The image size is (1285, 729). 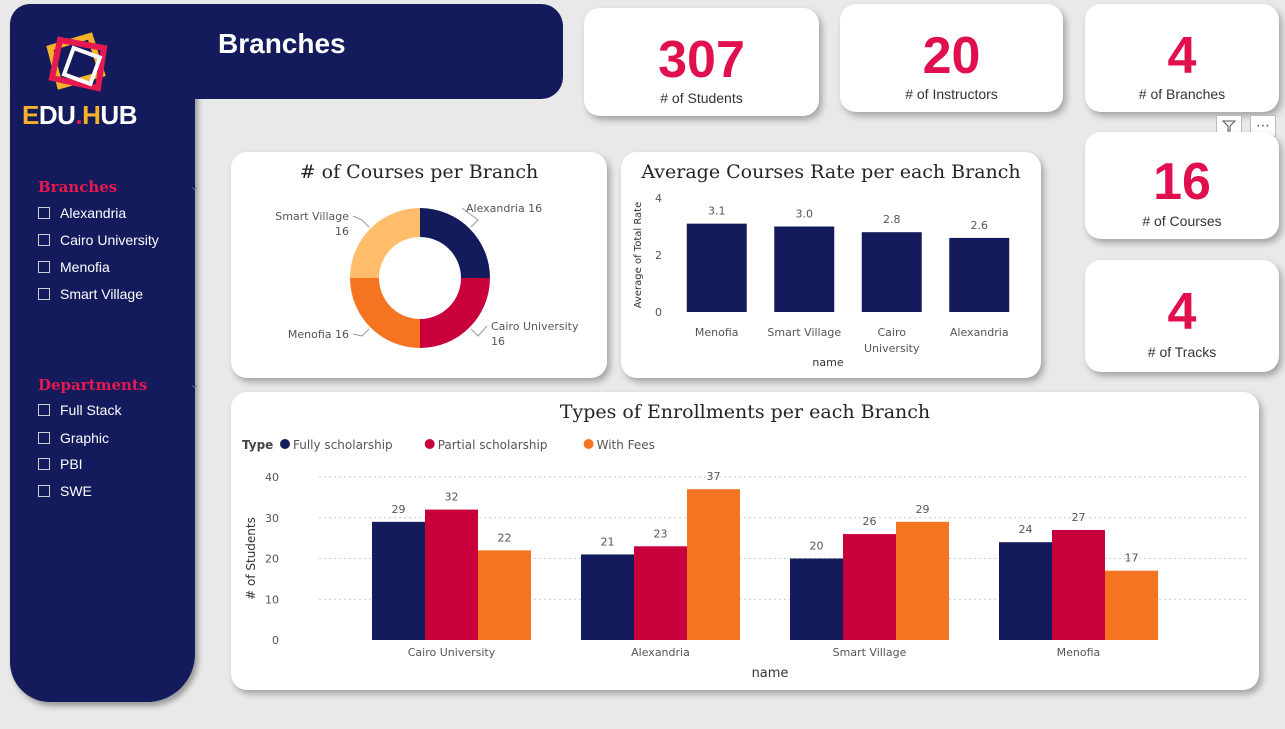 I want to click on department-option-swe: SWE, so click(x=65, y=491).